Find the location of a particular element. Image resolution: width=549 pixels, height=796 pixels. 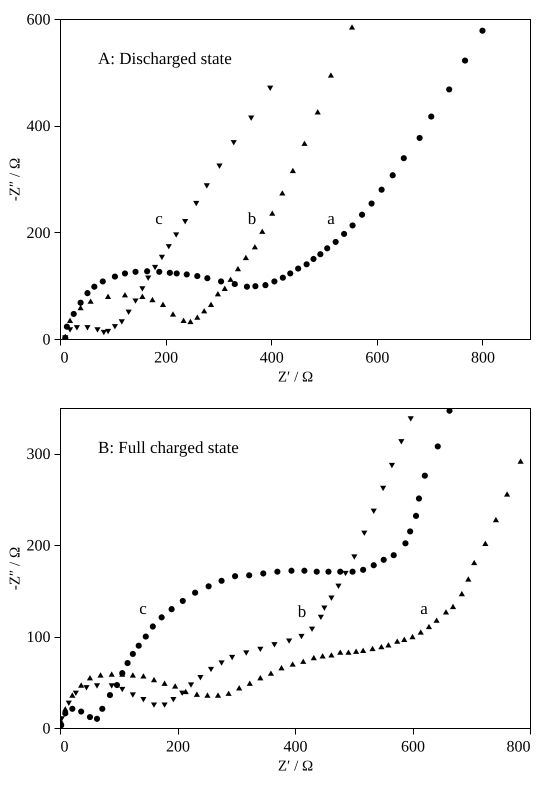

annotation: B: Full charged state is located at coordinates (168, 447).